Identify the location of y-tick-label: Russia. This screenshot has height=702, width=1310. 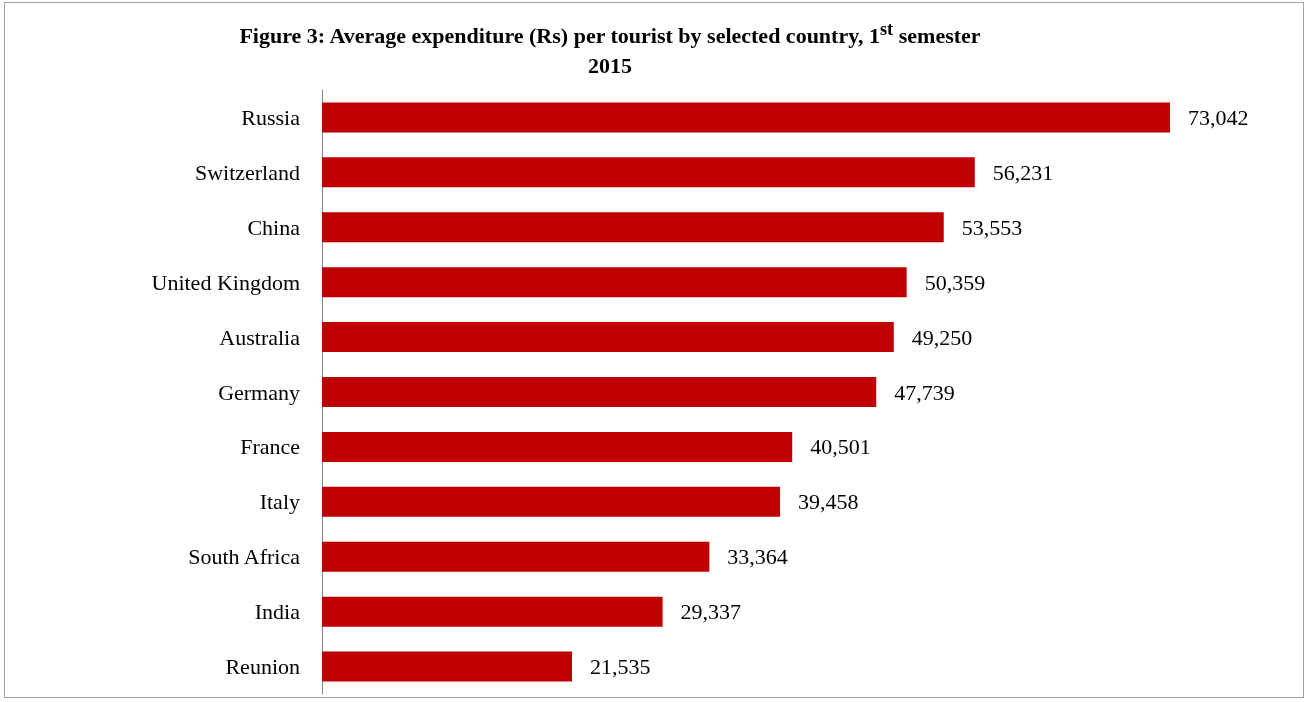
(271, 117).